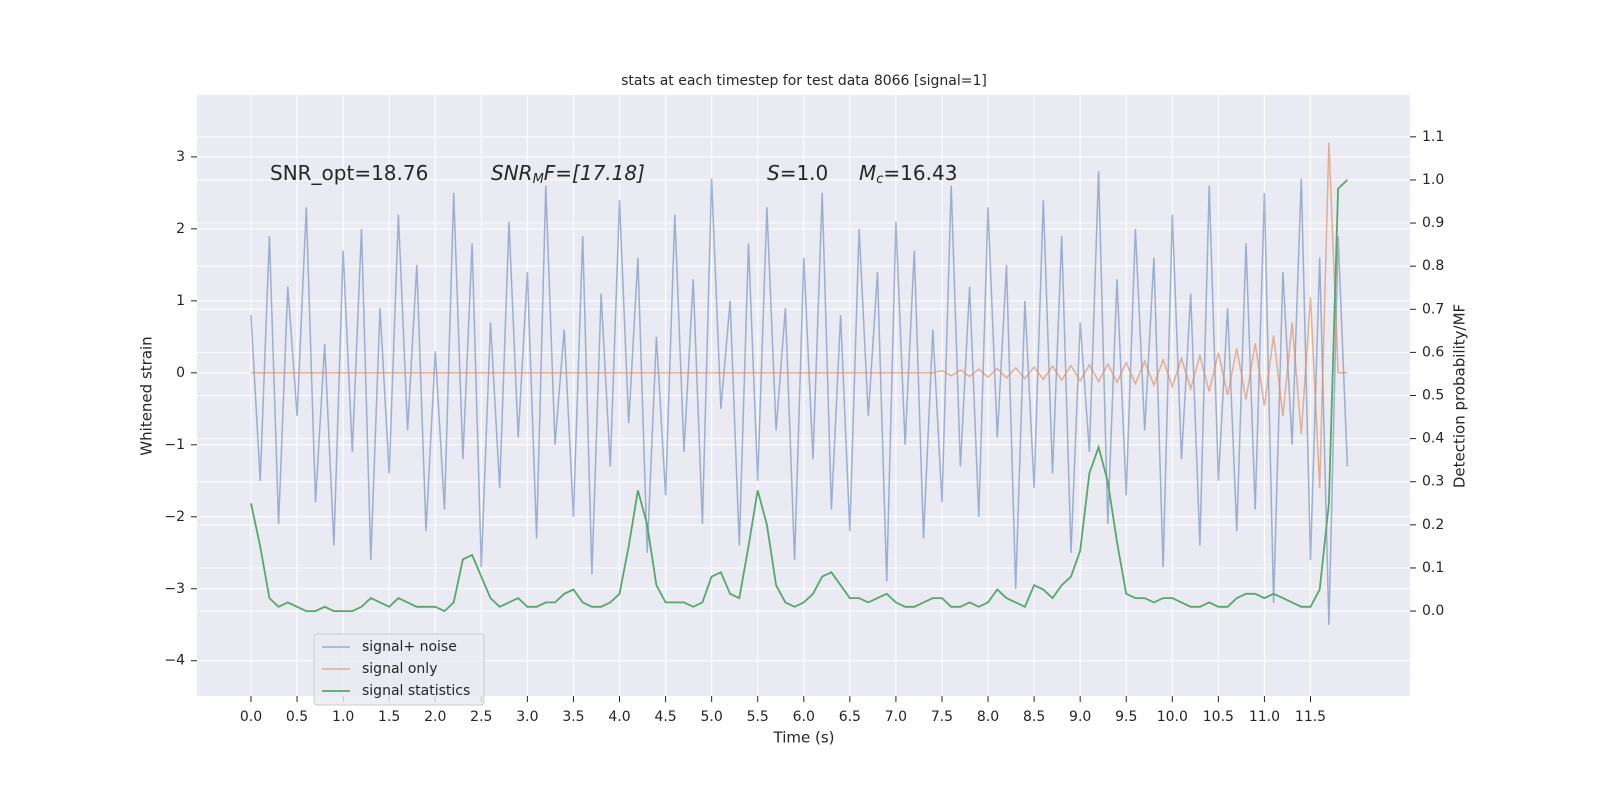 This screenshot has height=800, width=1600. Describe the element at coordinates (1310, 717) in the screenshot. I see `x-tick-label: 11.5` at that location.